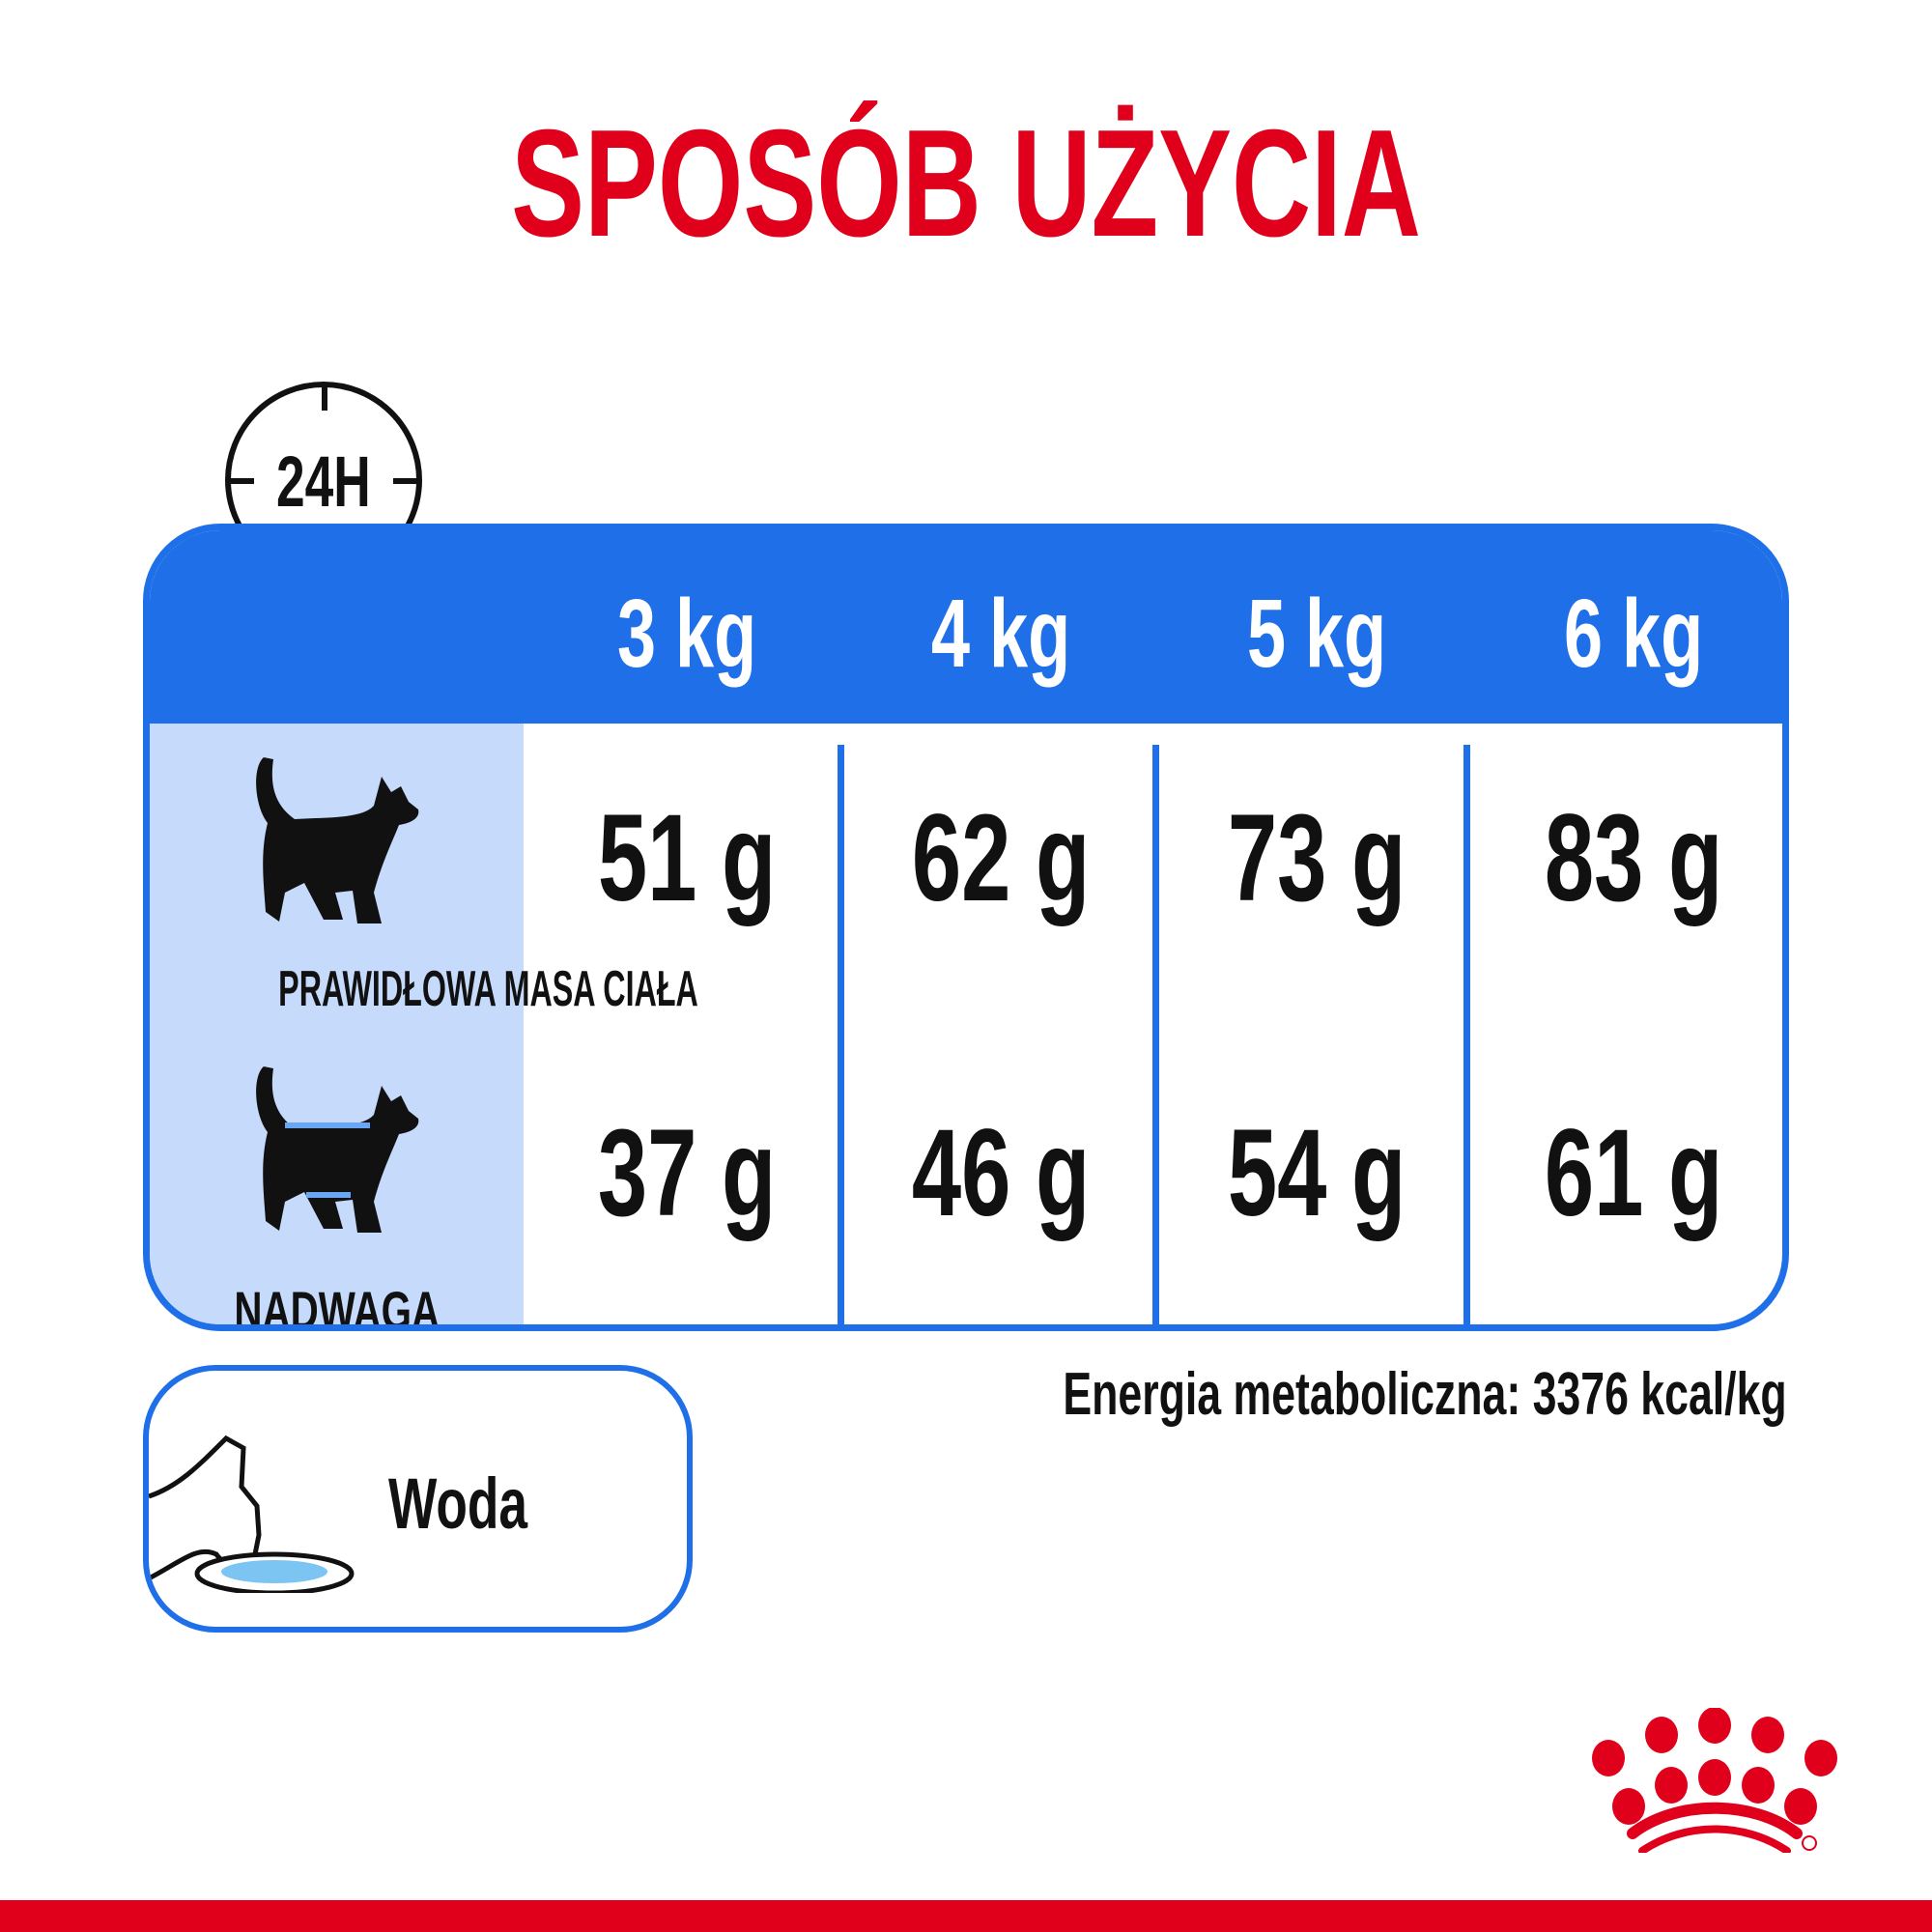 This screenshot has height=1932, width=1932. What do you see at coordinates (1714, 1780) in the screenshot?
I see `royal-canin-crown-logo` at bounding box center [1714, 1780].